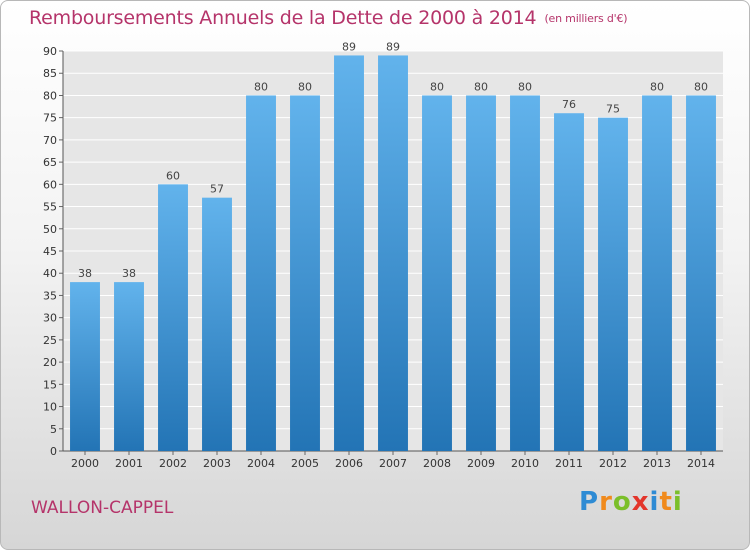 The image size is (750, 550). I want to click on y-tick-label: 55, so click(50, 207).